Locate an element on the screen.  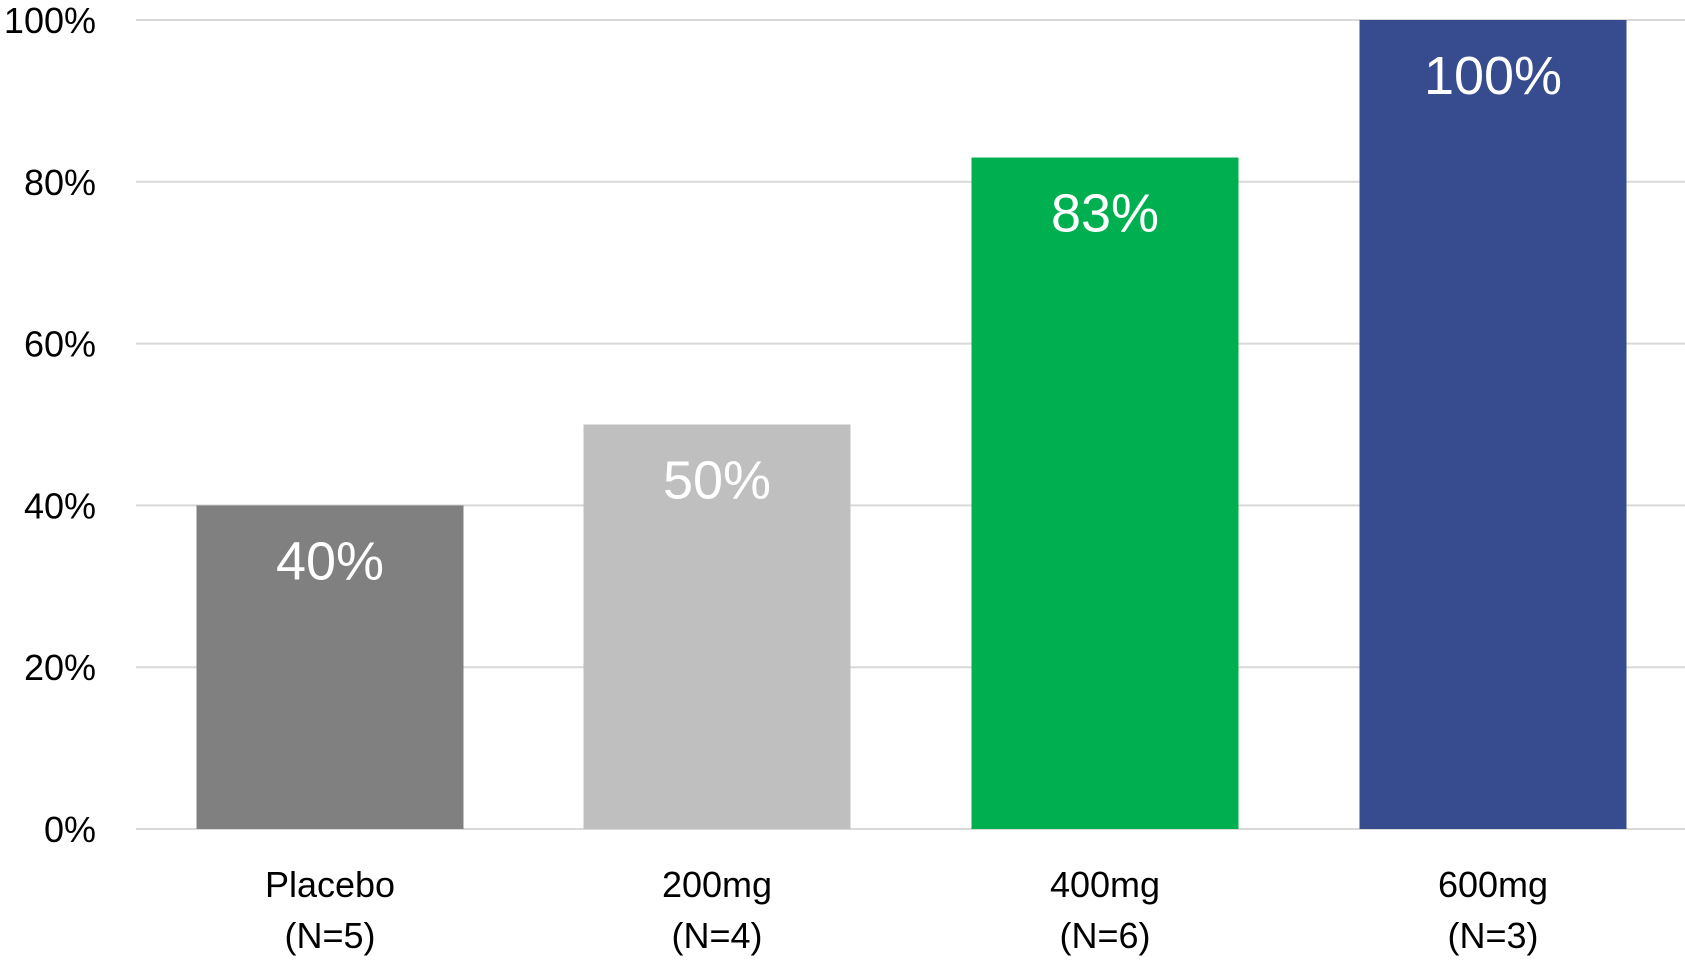
y-tick-label: 80% is located at coordinates (60, 182).